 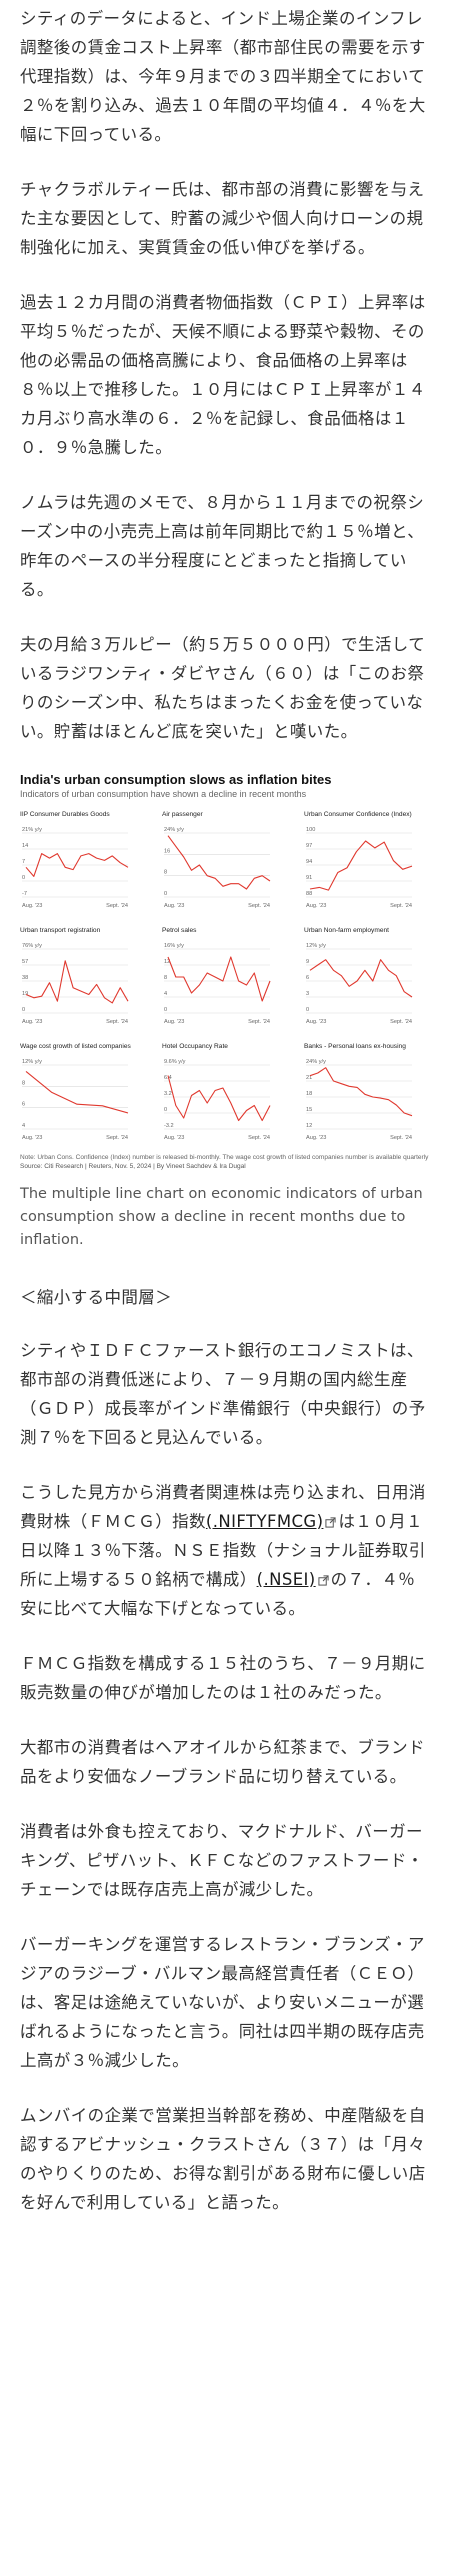 I want to click on nsei-link: (.NSEI), so click(x=286, y=1579).